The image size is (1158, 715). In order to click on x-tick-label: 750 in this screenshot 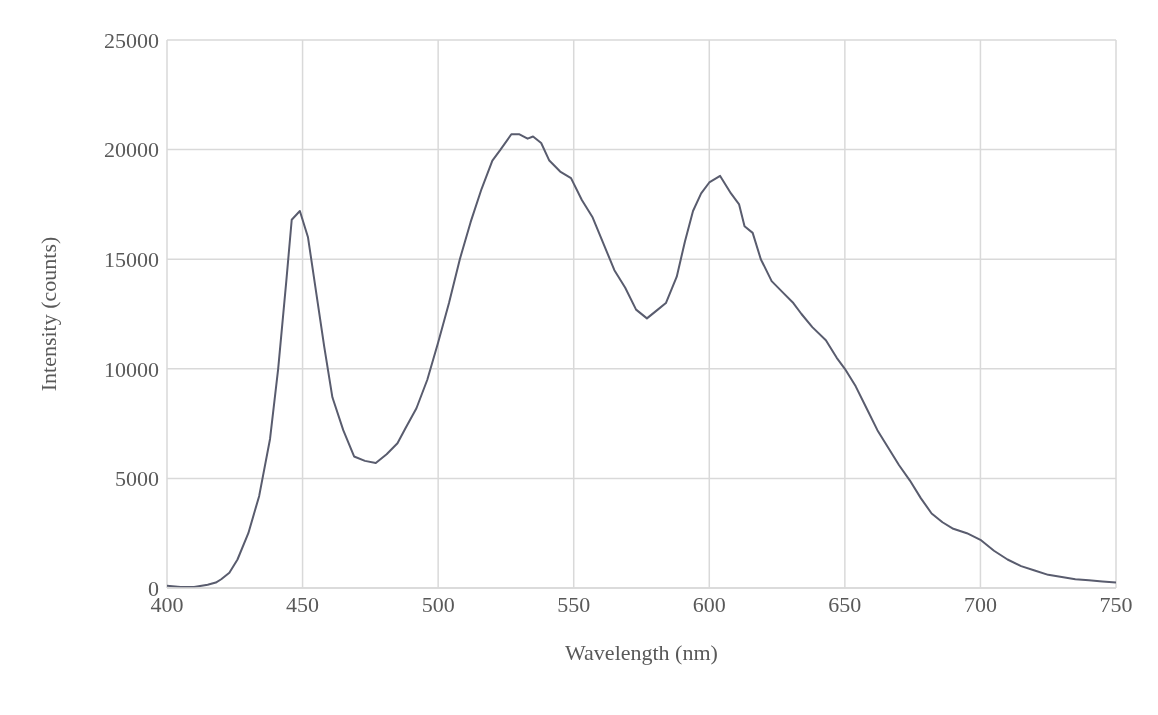, I will do `click(1116, 604)`.